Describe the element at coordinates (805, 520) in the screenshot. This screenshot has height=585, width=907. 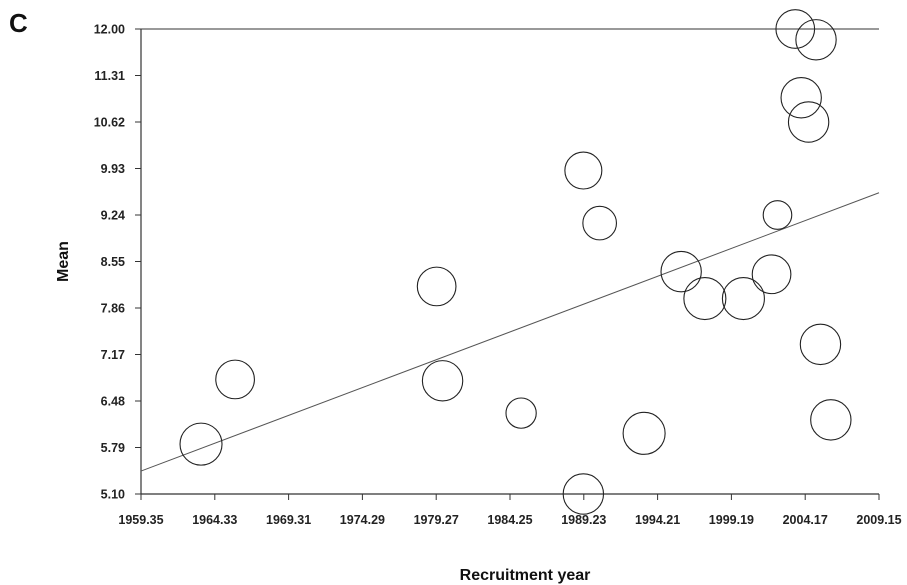
I see `x-tick-label: 2004.17` at that location.